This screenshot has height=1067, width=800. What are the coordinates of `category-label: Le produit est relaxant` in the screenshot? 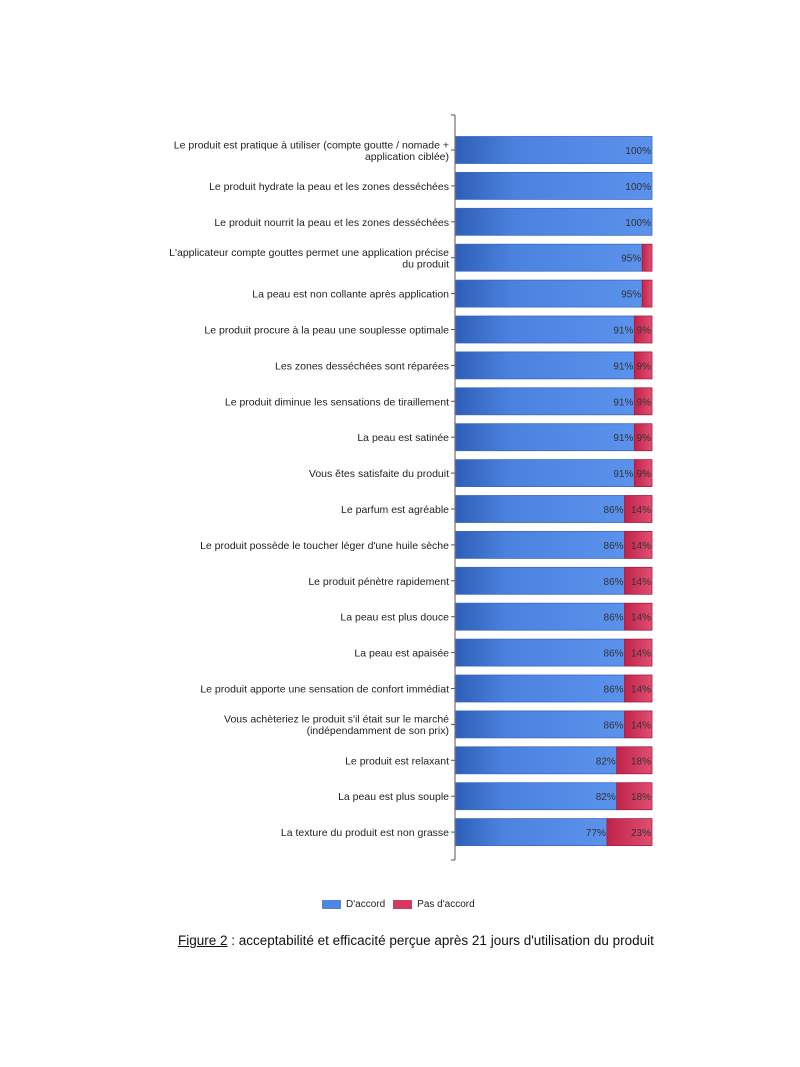 It's located at (397, 761).